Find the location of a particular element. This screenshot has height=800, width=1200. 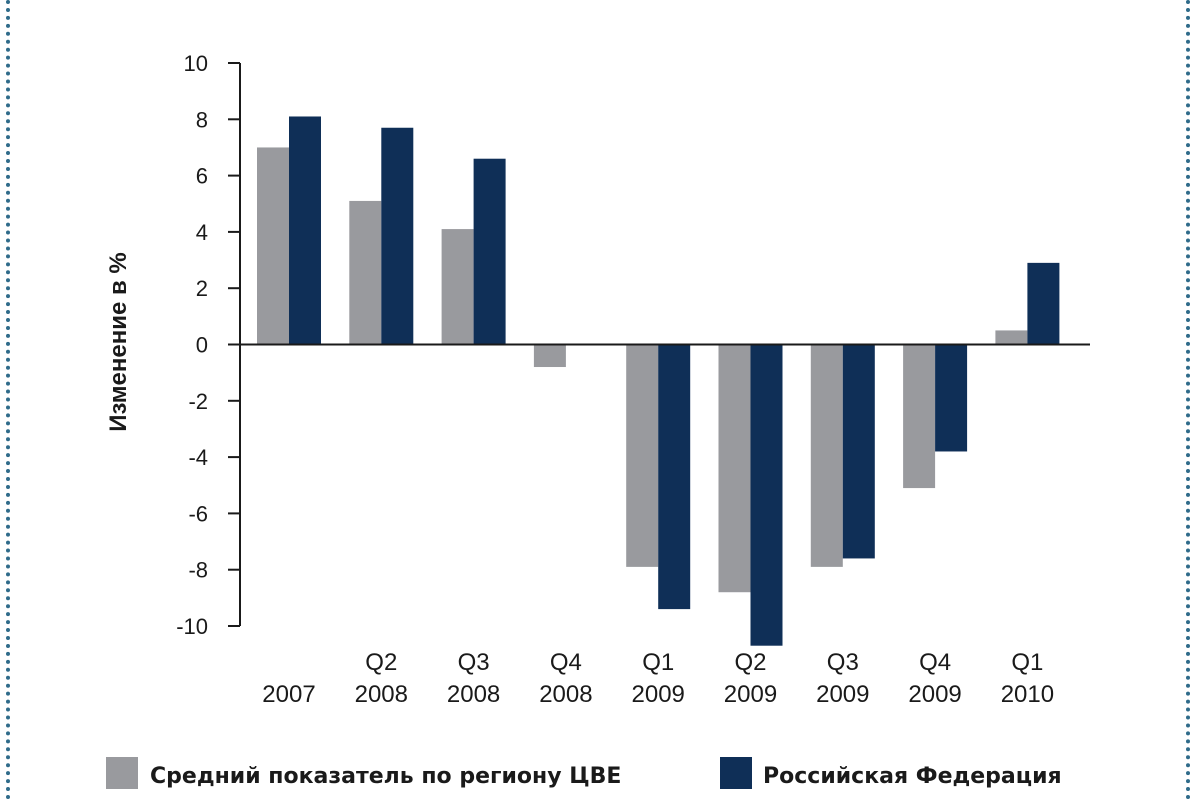

y-tick-label: -8 is located at coordinates (198, 570).